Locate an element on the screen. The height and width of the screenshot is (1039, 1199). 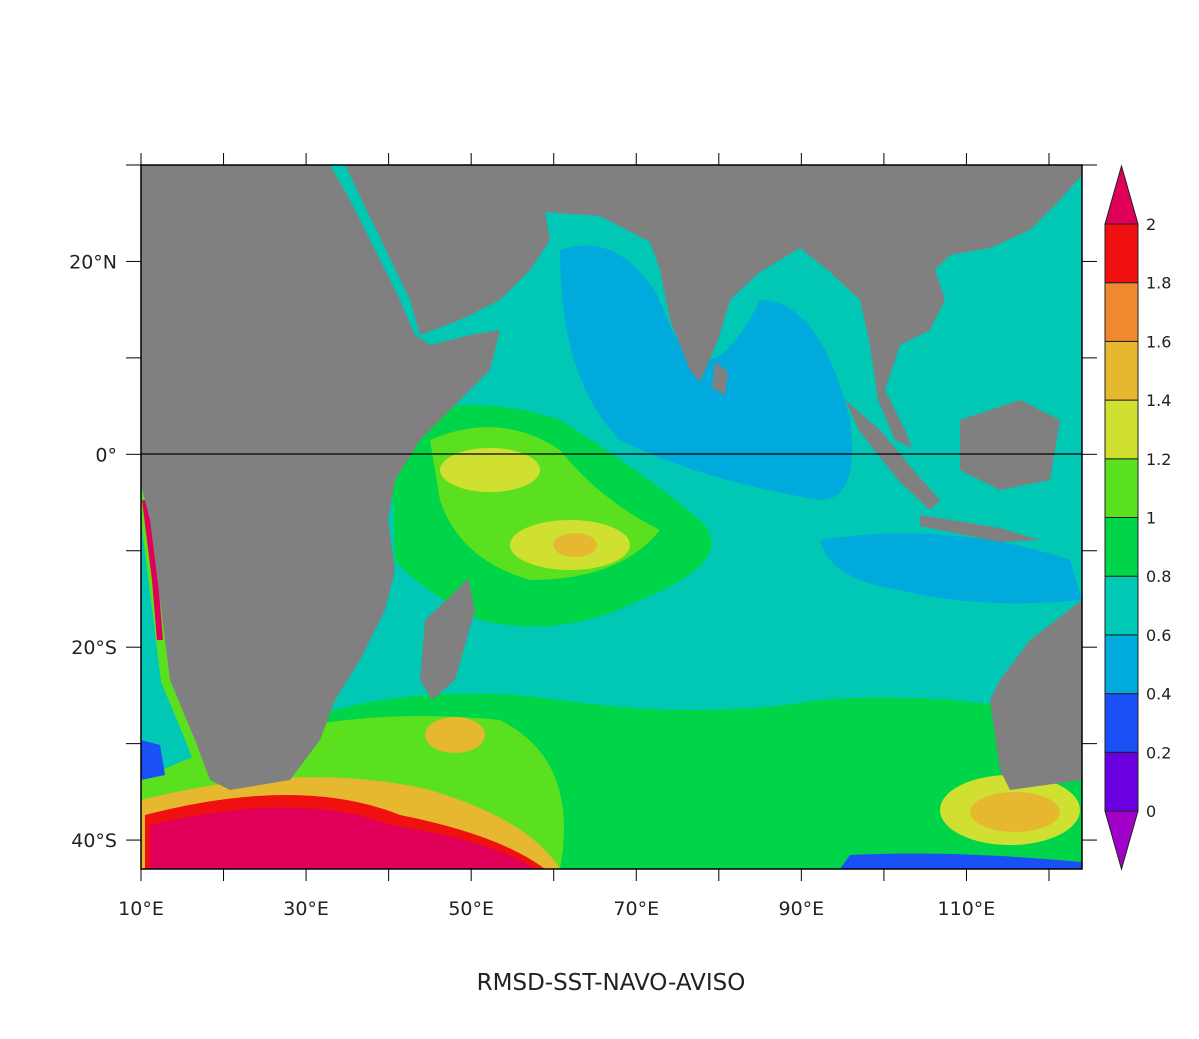
land-australia is located at coordinates (1036, 695).